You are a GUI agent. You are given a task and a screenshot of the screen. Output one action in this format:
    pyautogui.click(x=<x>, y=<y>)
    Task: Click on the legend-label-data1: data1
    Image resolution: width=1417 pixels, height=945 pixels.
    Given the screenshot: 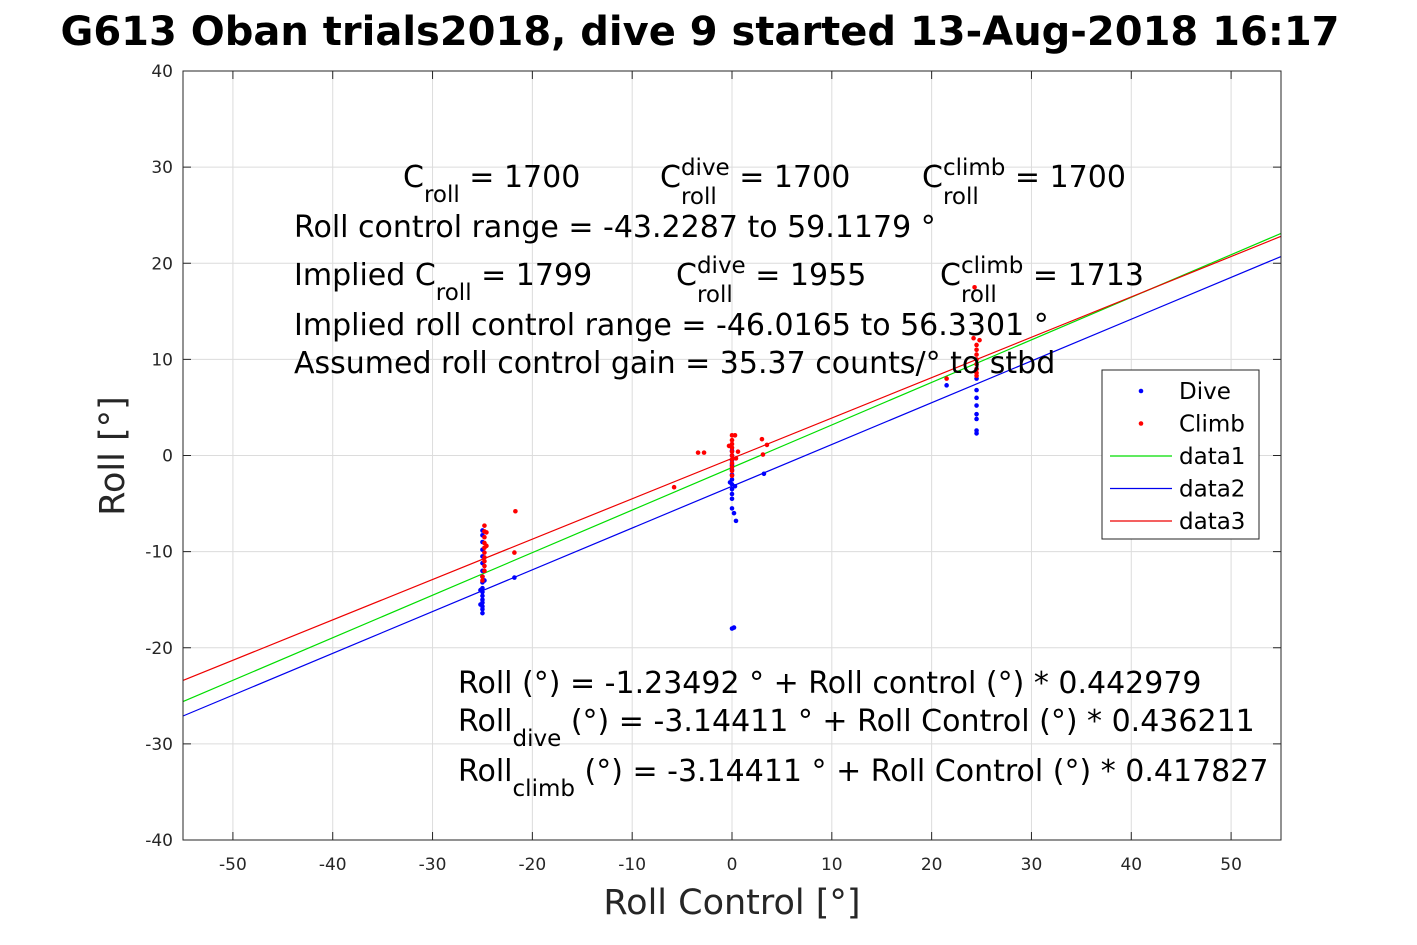 What is the action you would take?
    pyautogui.click(x=1212, y=457)
    